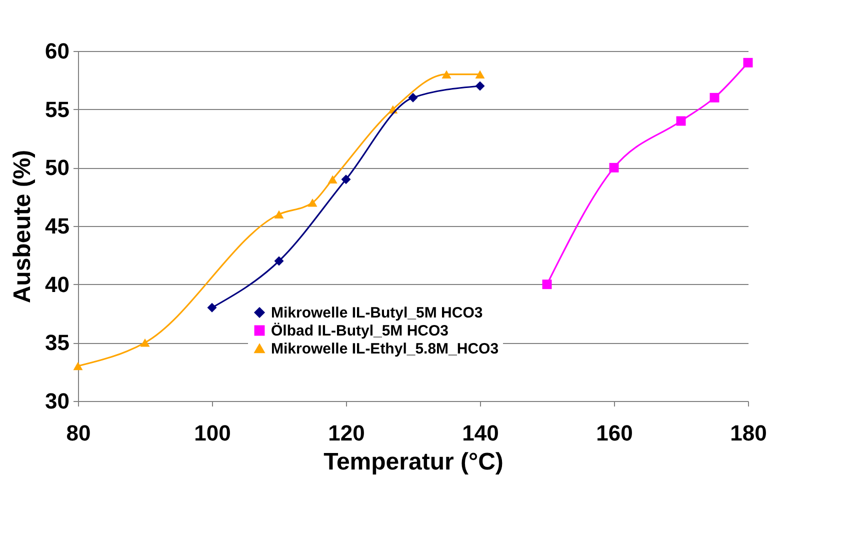 The width and height of the screenshot is (853, 554). Describe the element at coordinates (360, 331) in the screenshot. I see `legend-label: Ölbad IL-Butyl_5M HCO3` at that location.